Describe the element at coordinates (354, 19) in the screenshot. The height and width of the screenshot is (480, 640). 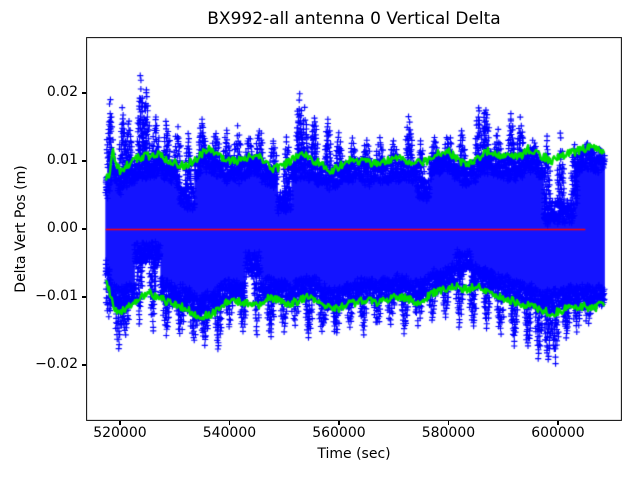
I see `plot-title: BX992-all antenna 0 Vertical Delta` at that location.